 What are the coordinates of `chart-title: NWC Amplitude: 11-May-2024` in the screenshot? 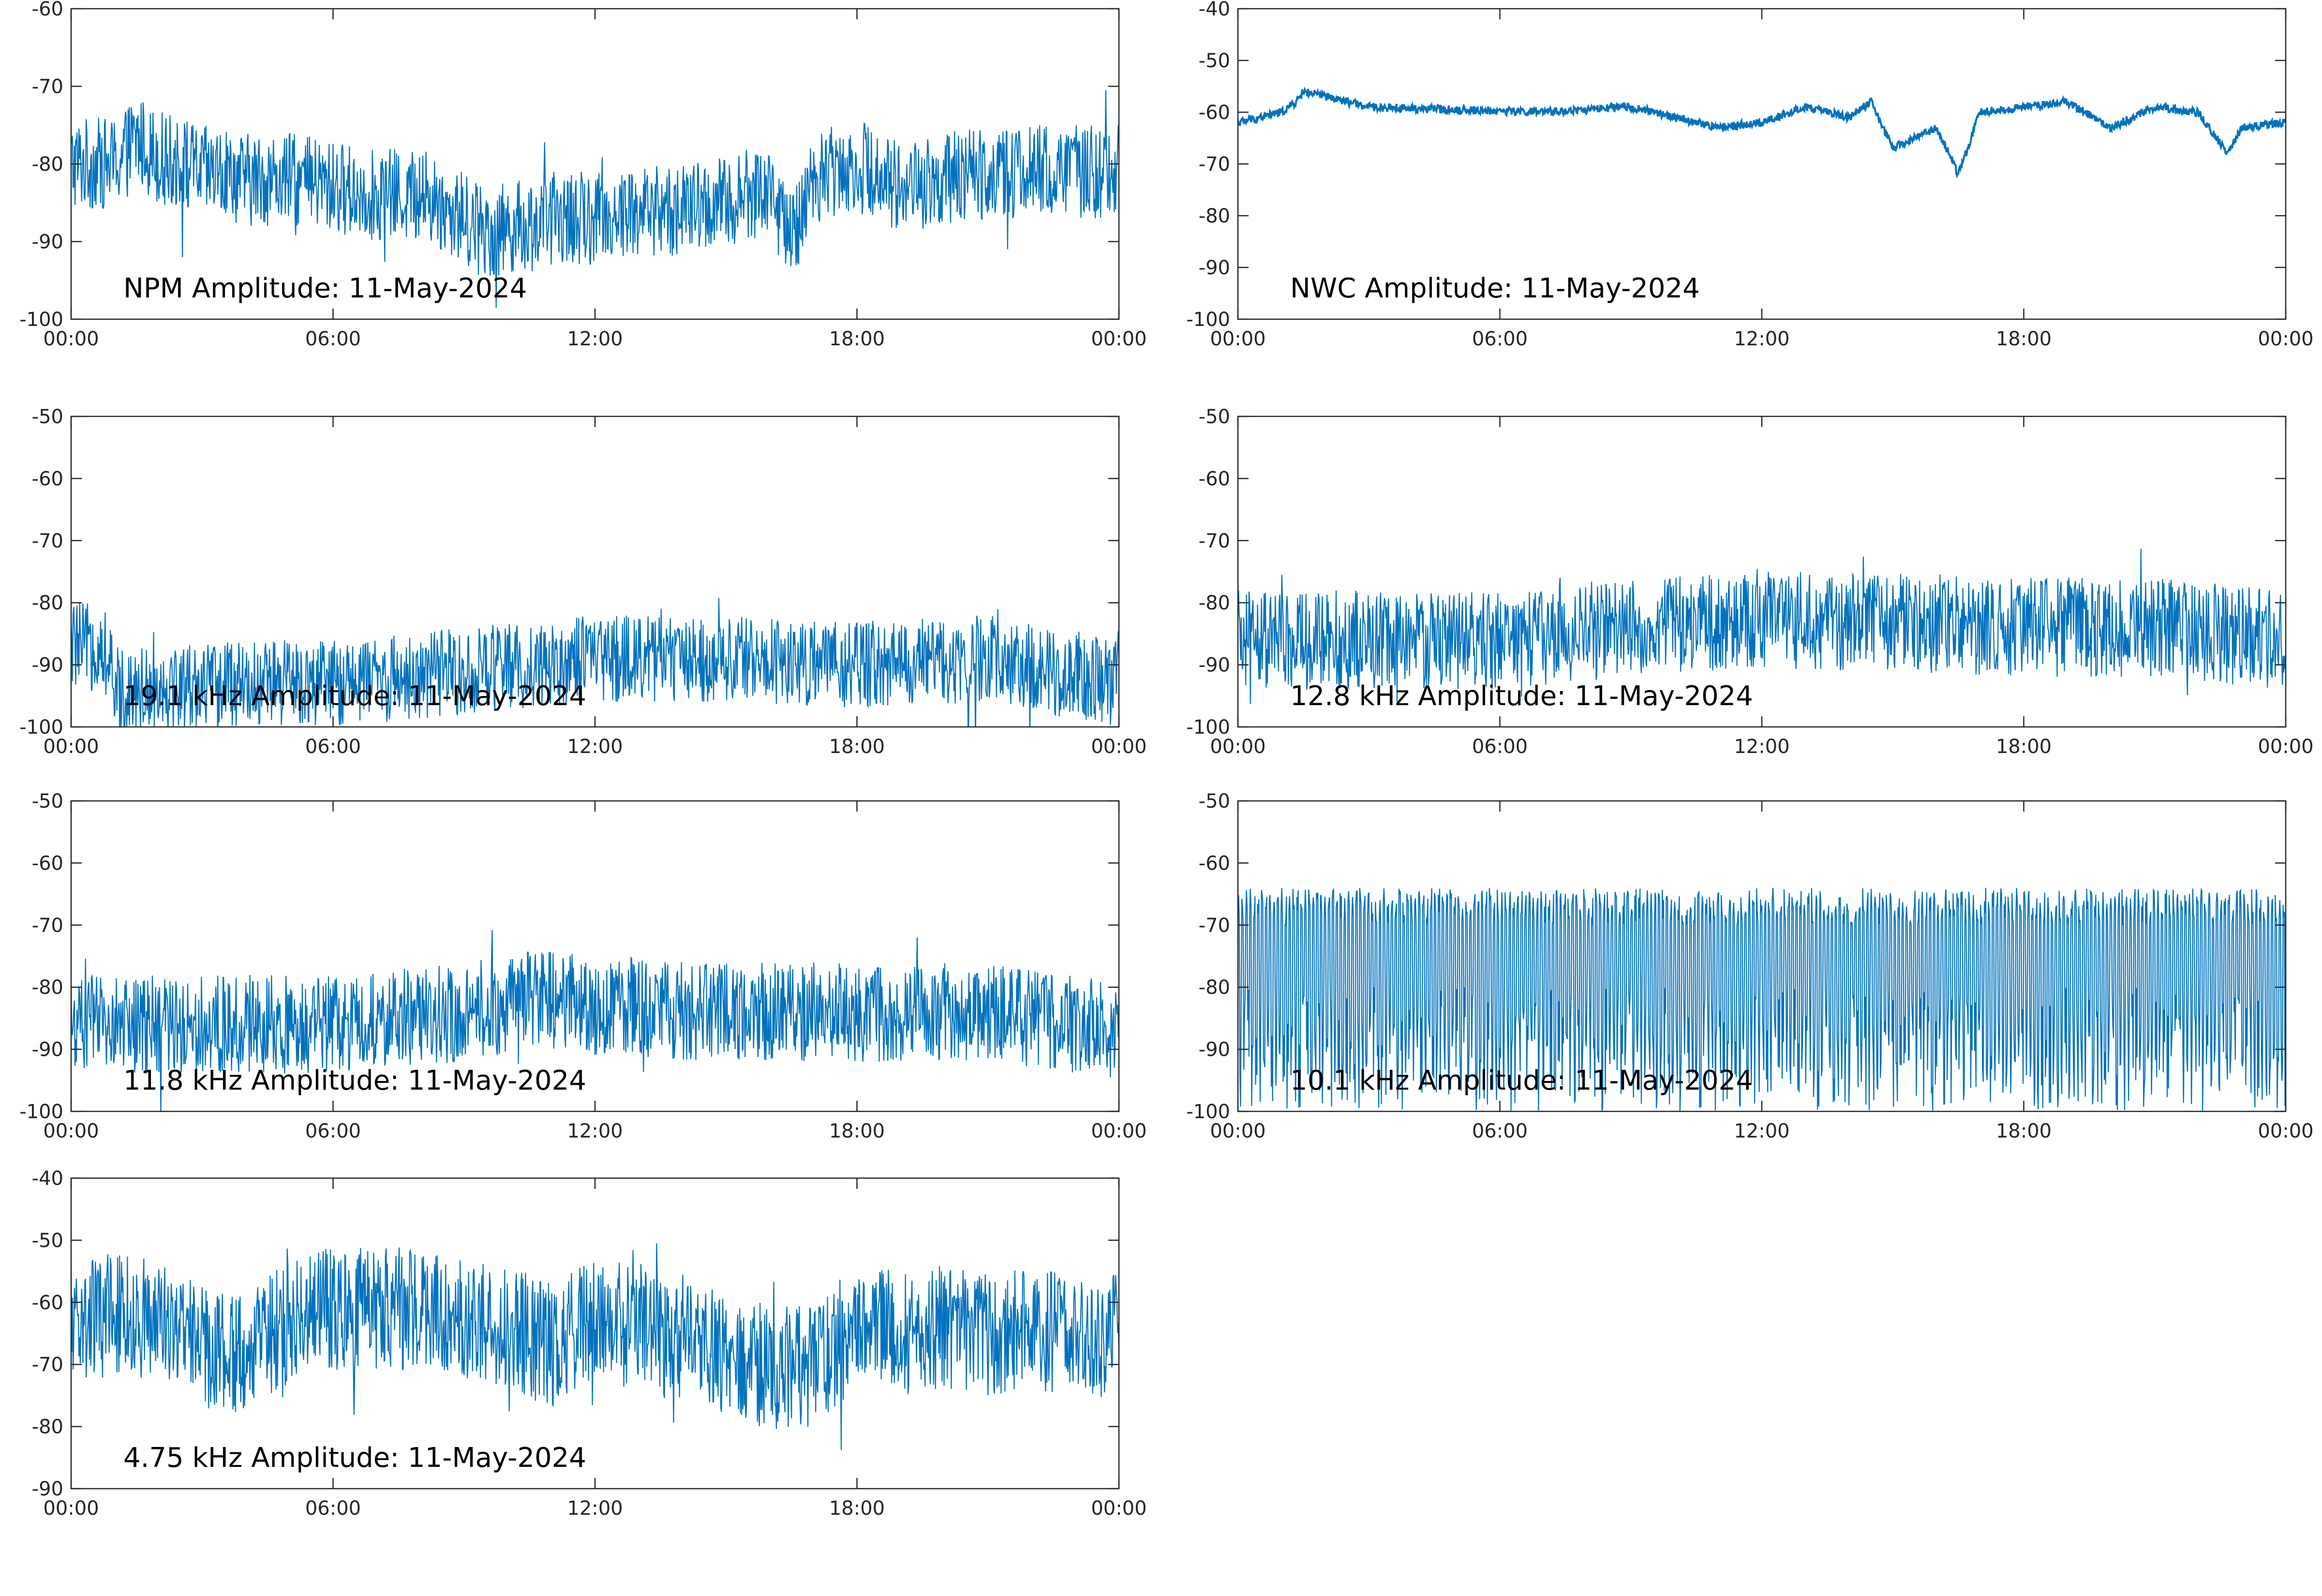 It's located at (1495, 288).